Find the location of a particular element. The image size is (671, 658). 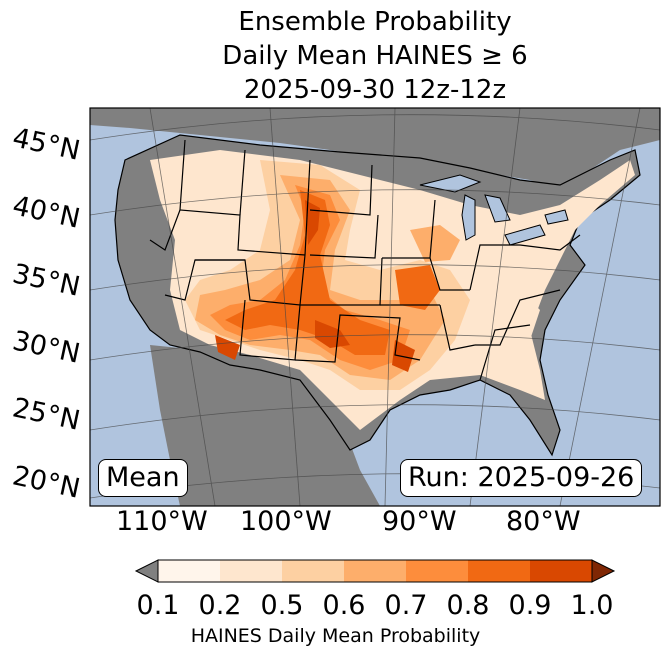

stat-label: Mean is located at coordinates (143, 478).